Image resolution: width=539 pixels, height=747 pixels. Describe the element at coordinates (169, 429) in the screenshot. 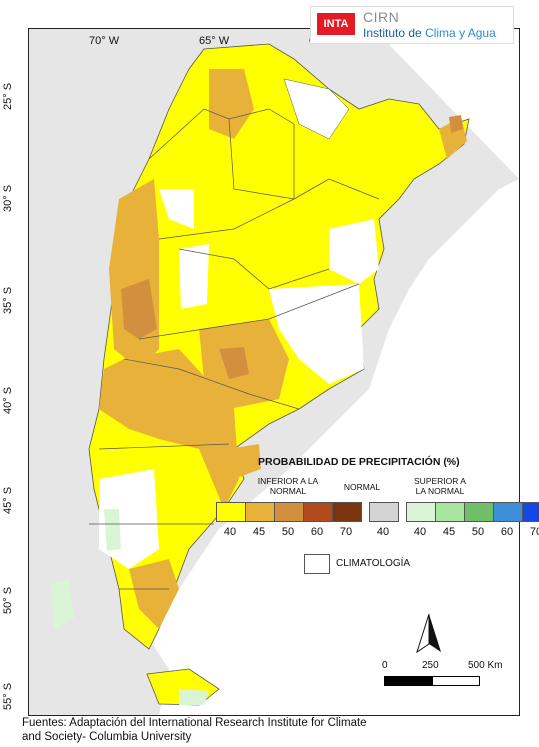

I see `zone-45-south` at that location.